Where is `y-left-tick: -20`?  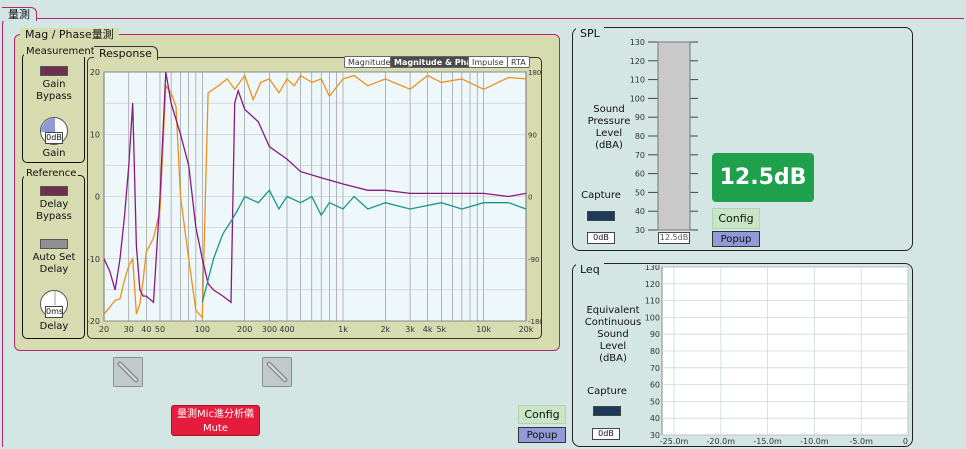 y-left-tick: -20 is located at coordinates (94, 321).